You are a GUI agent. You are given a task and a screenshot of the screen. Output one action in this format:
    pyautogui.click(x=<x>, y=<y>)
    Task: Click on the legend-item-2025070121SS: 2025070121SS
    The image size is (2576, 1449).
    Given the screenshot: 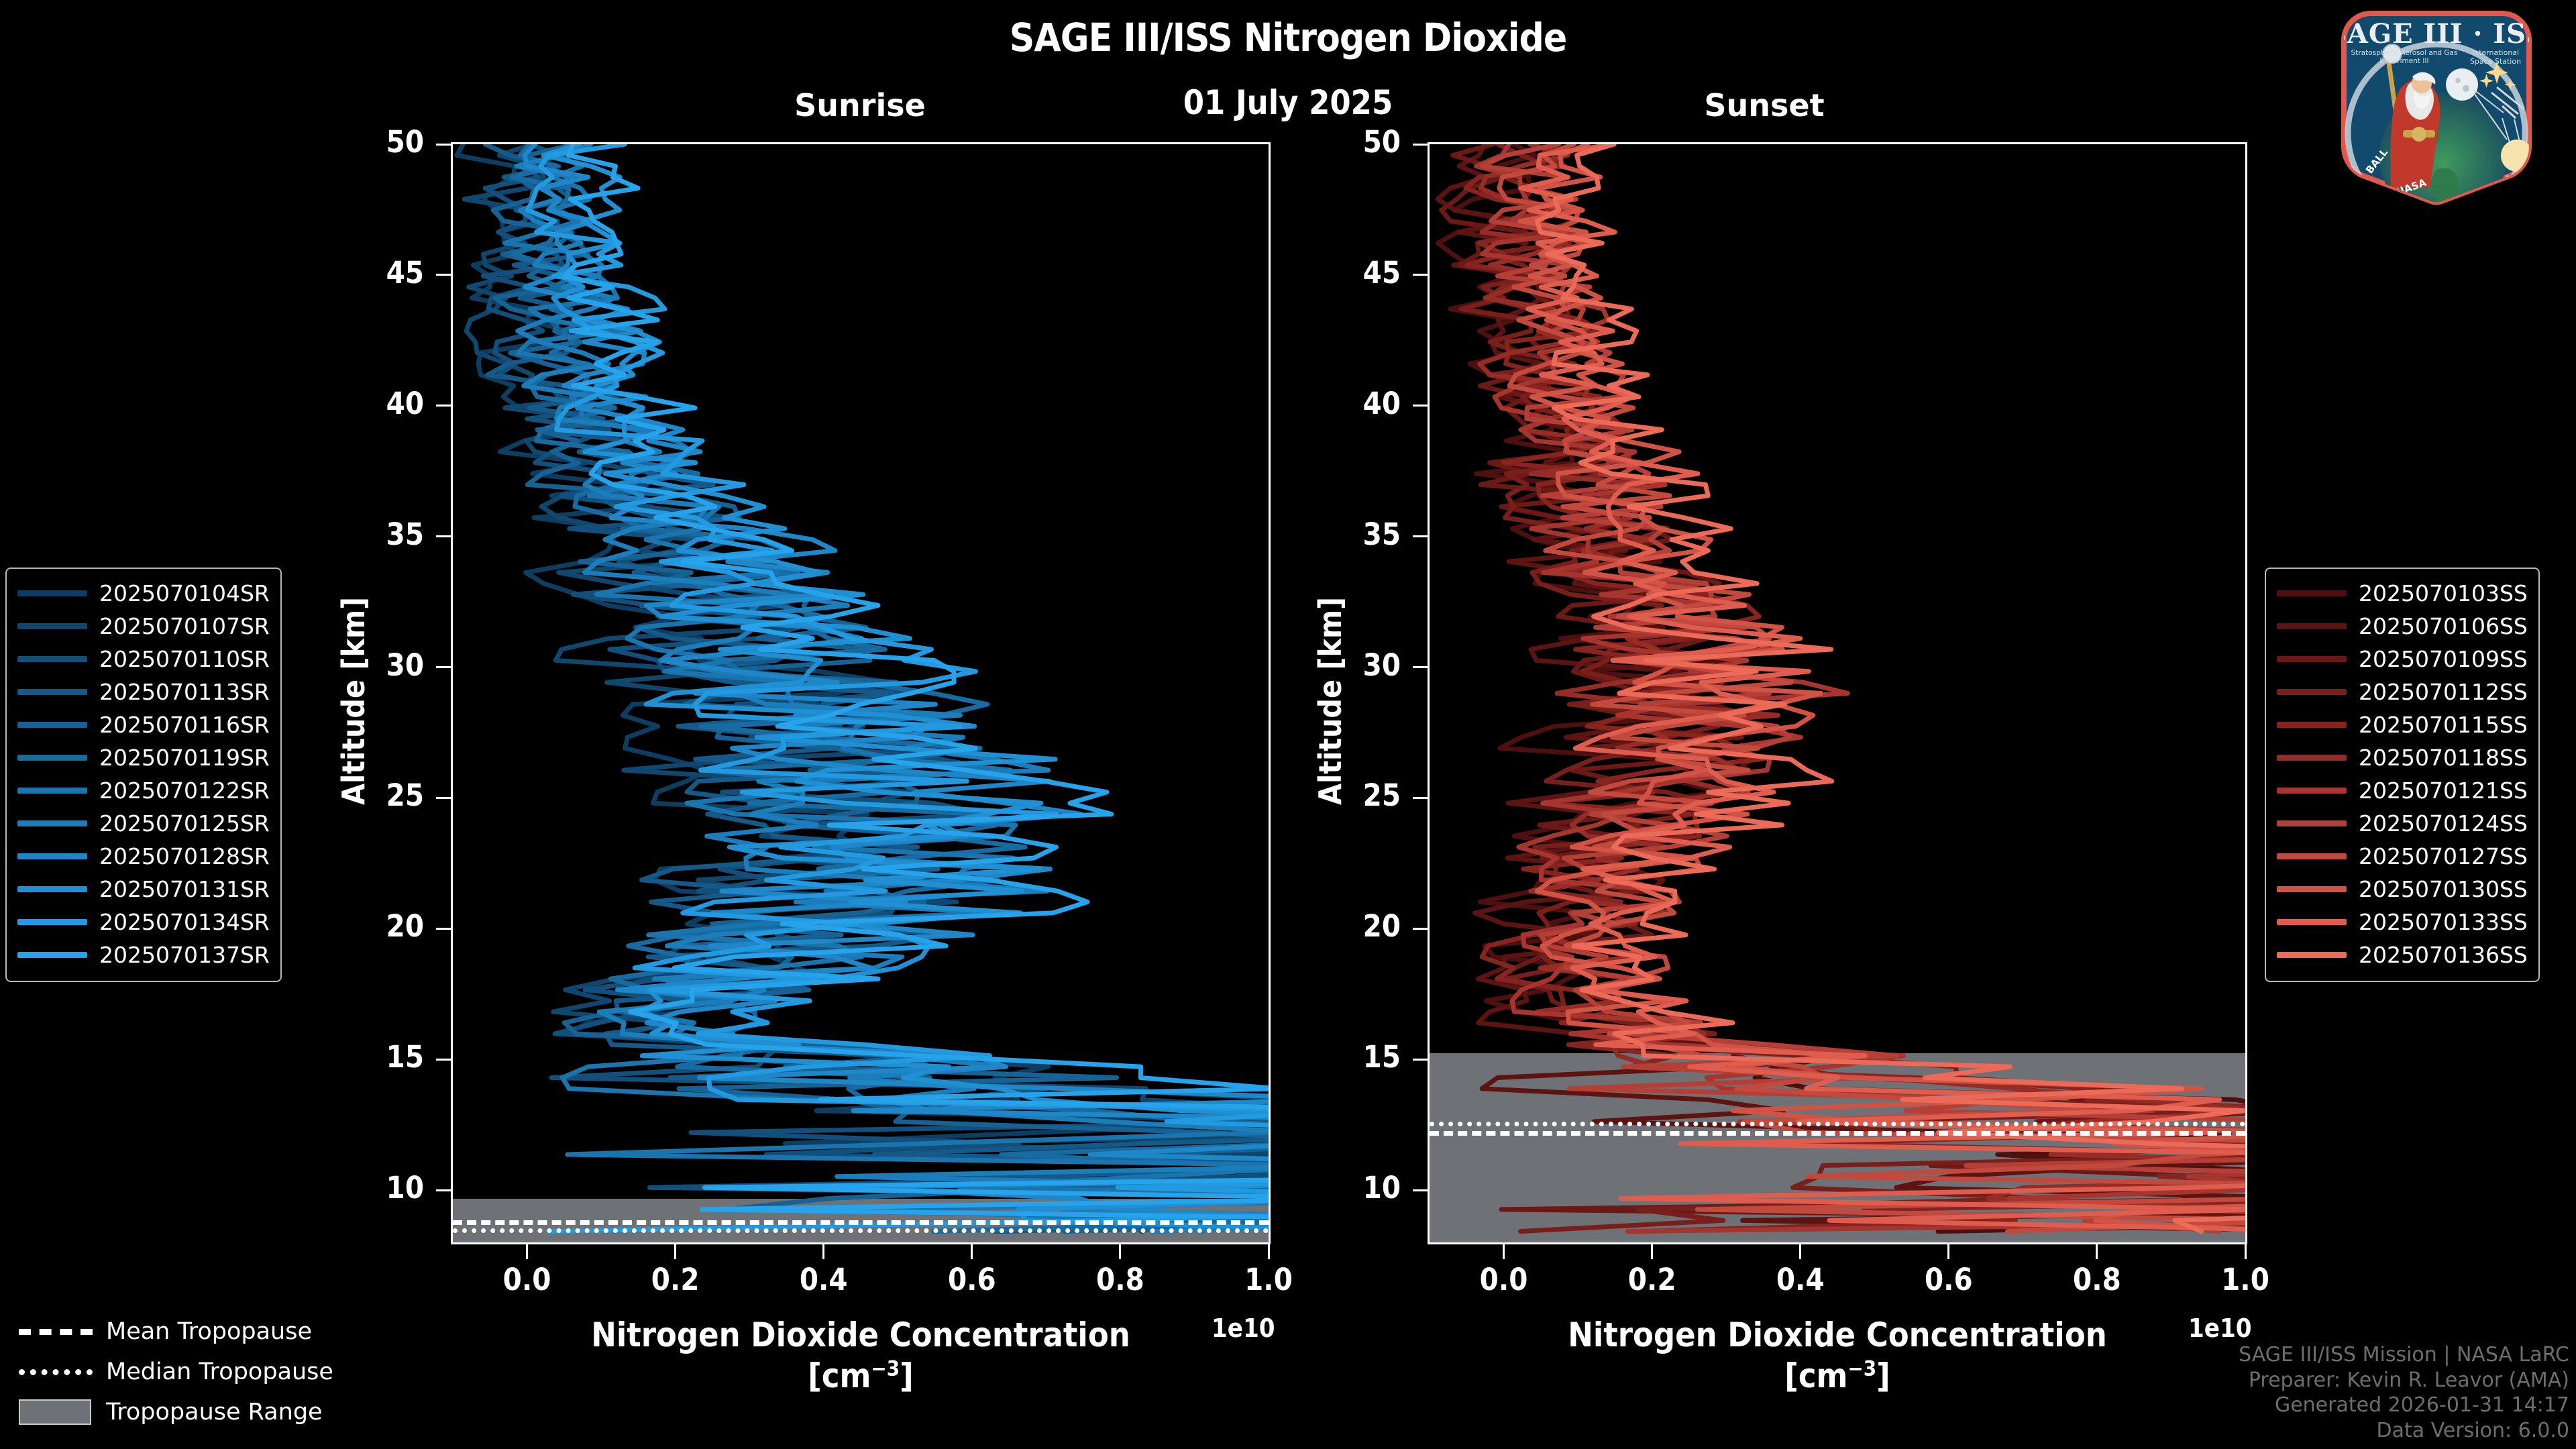 What is the action you would take?
    pyautogui.click(x=2402, y=790)
    